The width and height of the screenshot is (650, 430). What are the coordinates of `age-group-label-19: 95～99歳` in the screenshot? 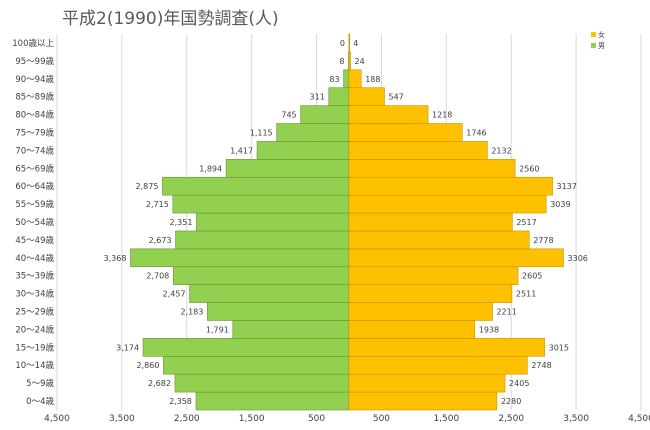 It's located at (34, 61).